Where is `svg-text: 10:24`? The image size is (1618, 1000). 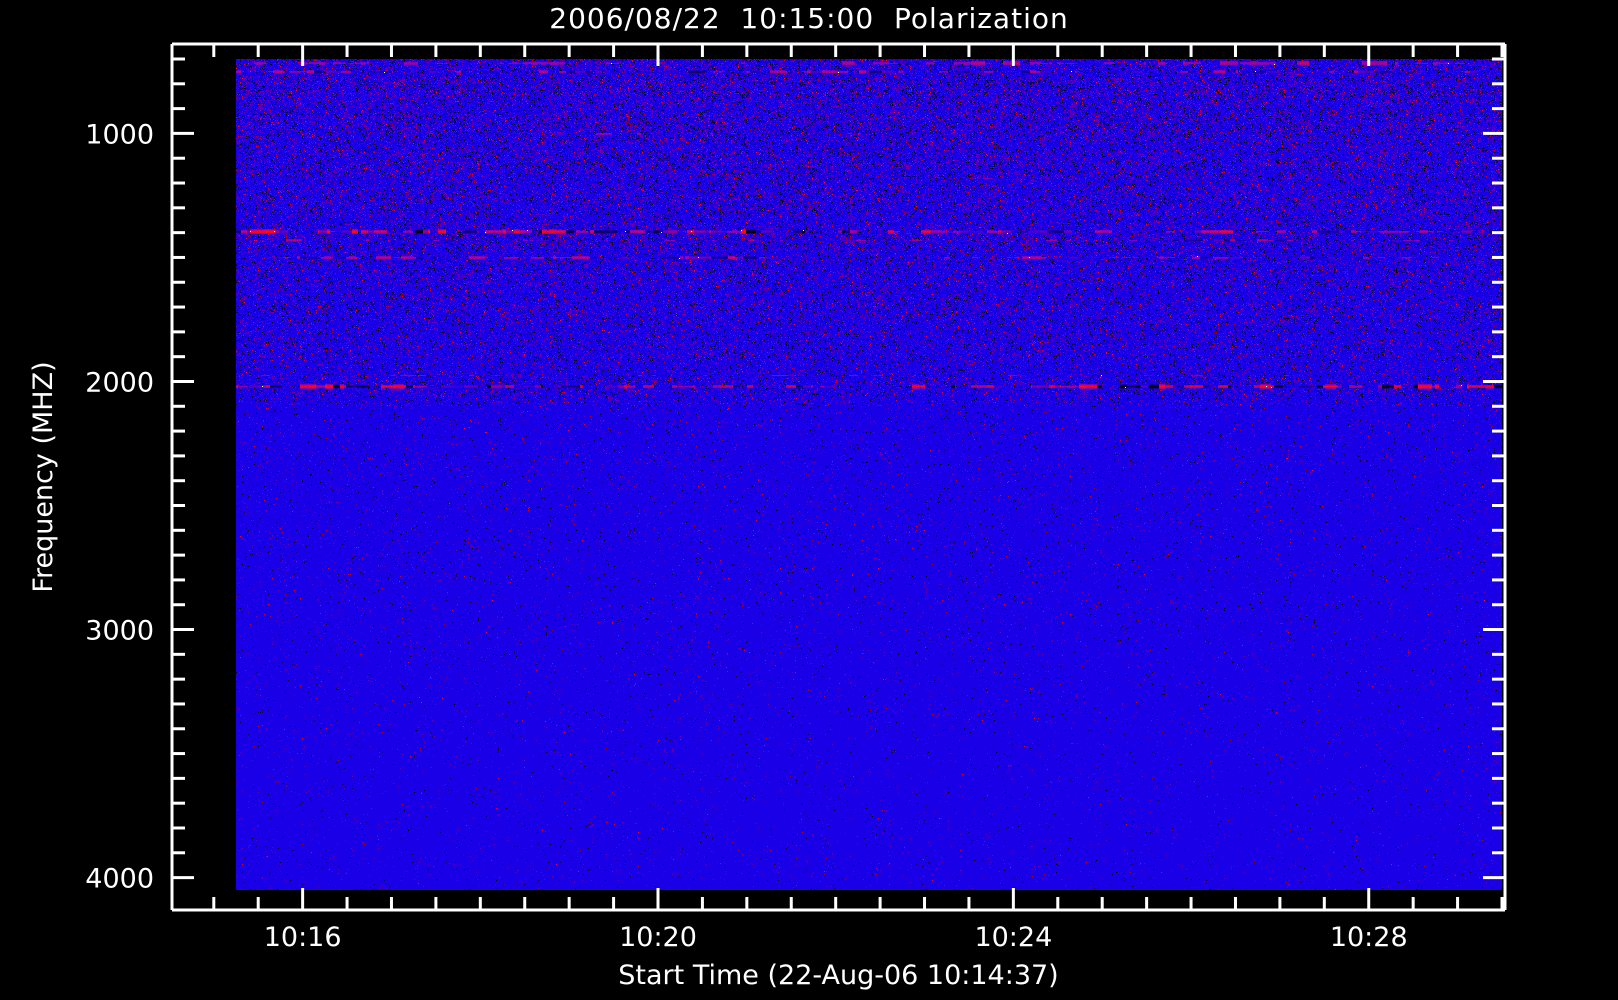 svg-text: 10:24 is located at coordinates (1013, 937).